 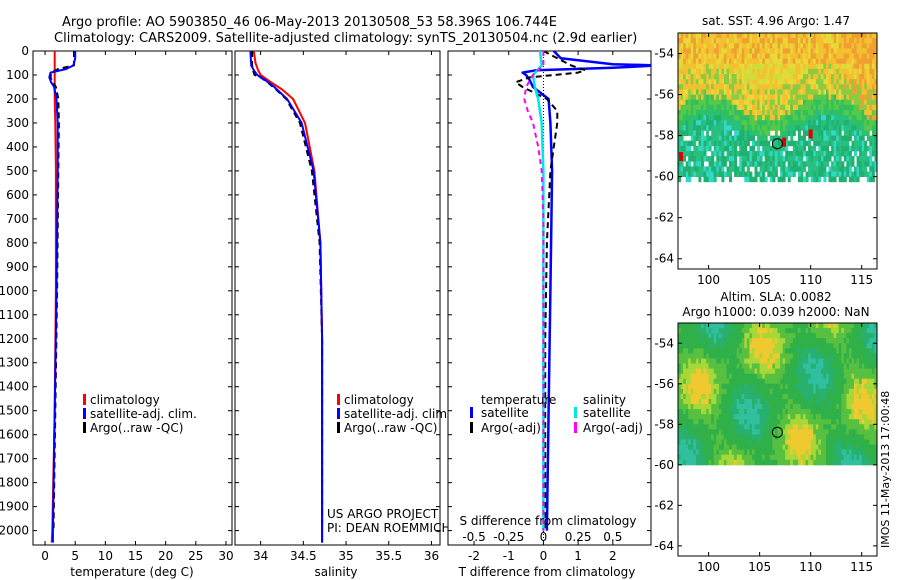 I want to click on project-annotation-line1: US ARGO PROJECT, so click(x=383, y=514).